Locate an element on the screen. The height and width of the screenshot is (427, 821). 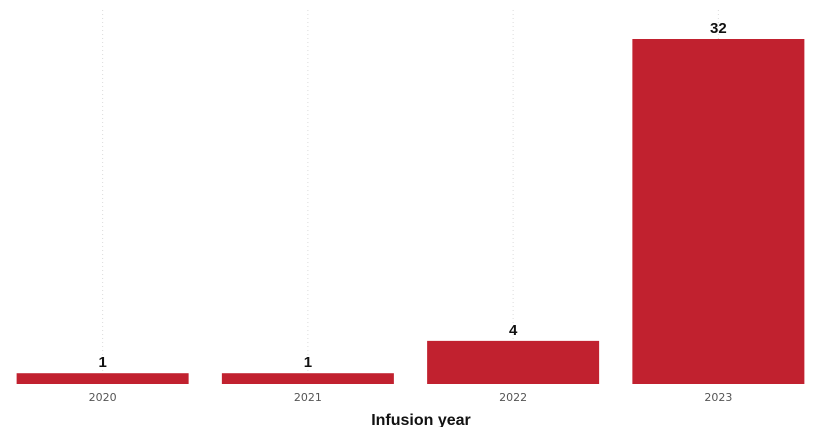
data-label-2021: 1 is located at coordinates (308, 362).